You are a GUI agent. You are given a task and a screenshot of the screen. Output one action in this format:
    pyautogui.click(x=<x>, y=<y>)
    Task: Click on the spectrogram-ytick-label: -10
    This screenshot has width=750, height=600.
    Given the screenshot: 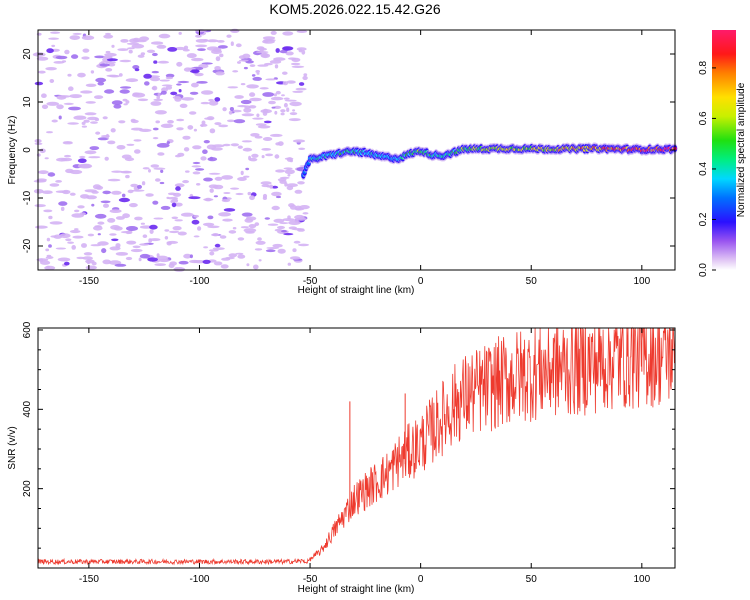 What is the action you would take?
    pyautogui.click(x=27, y=197)
    